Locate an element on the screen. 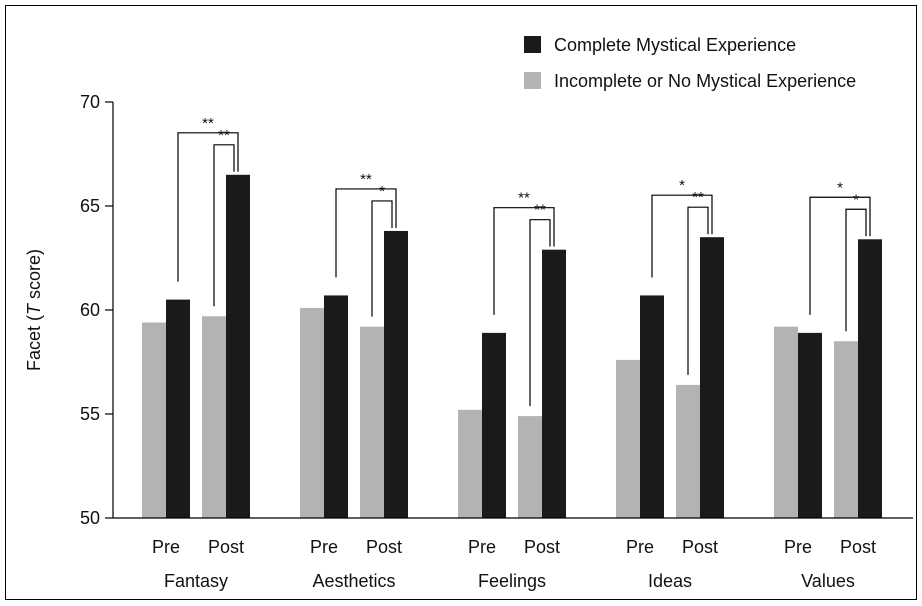 The height and width of the screenshot is (606, 922). bar-fantasy-pre-incomplete is located at coordinates (154, 420).